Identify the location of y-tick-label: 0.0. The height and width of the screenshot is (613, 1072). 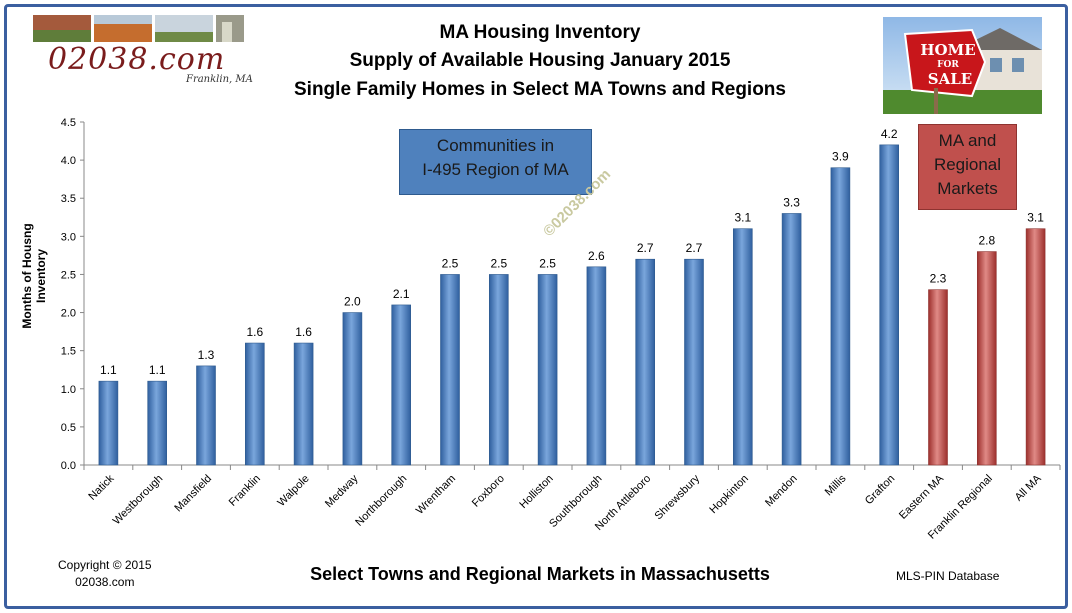
(68, 466).